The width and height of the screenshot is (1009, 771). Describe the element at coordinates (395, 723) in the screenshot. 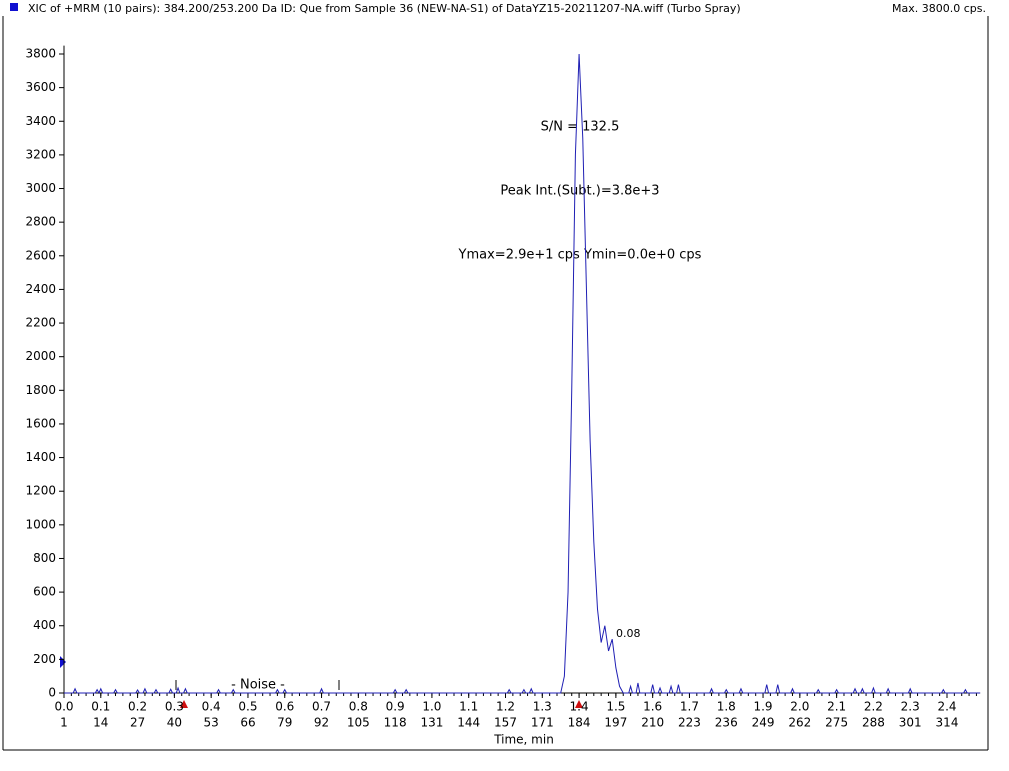

I see `scan-label: 118` at that location.